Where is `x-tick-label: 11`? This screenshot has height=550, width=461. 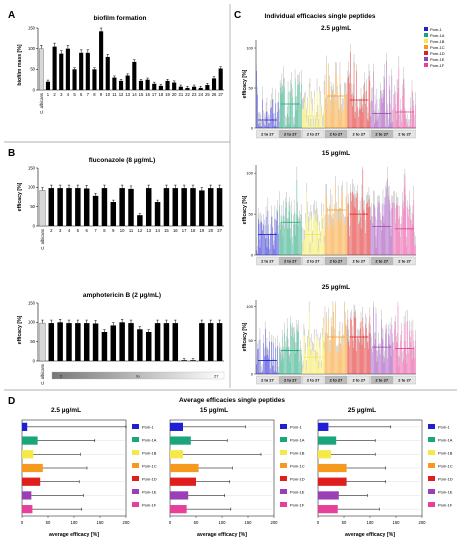 x-tick-label: 11 is located at coordinates (131, 230).